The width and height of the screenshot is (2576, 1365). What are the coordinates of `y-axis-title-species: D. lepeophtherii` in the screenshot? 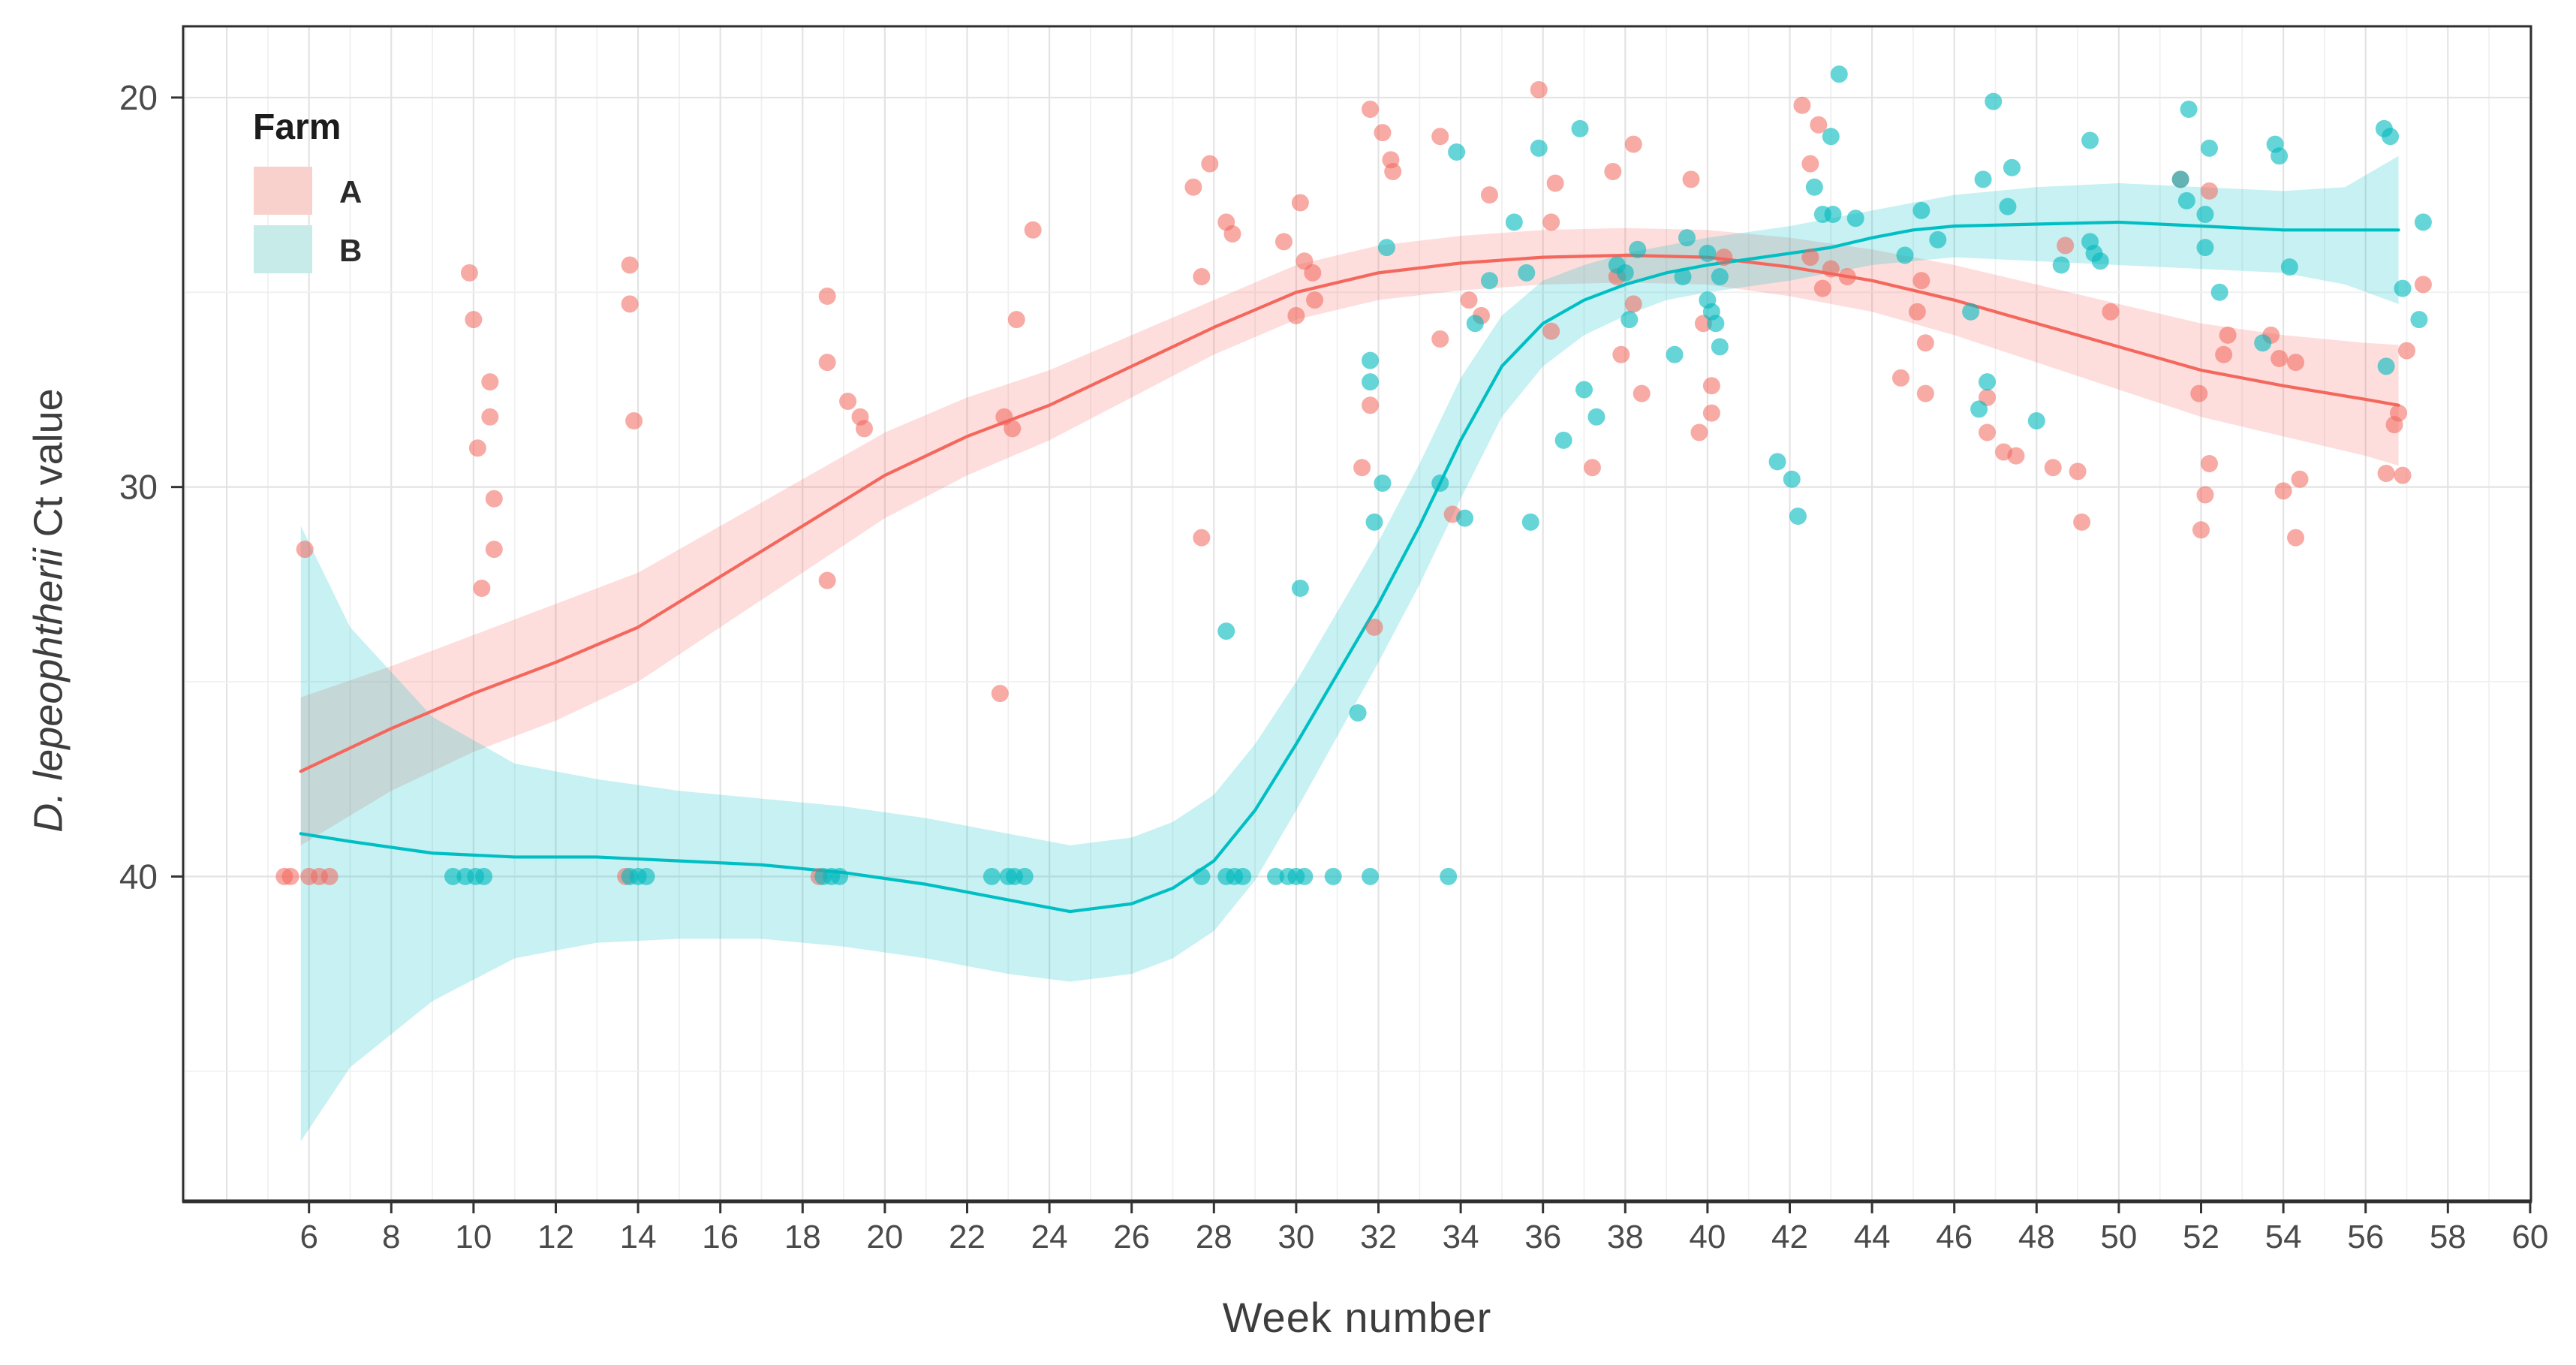 It's located at (48, 690).